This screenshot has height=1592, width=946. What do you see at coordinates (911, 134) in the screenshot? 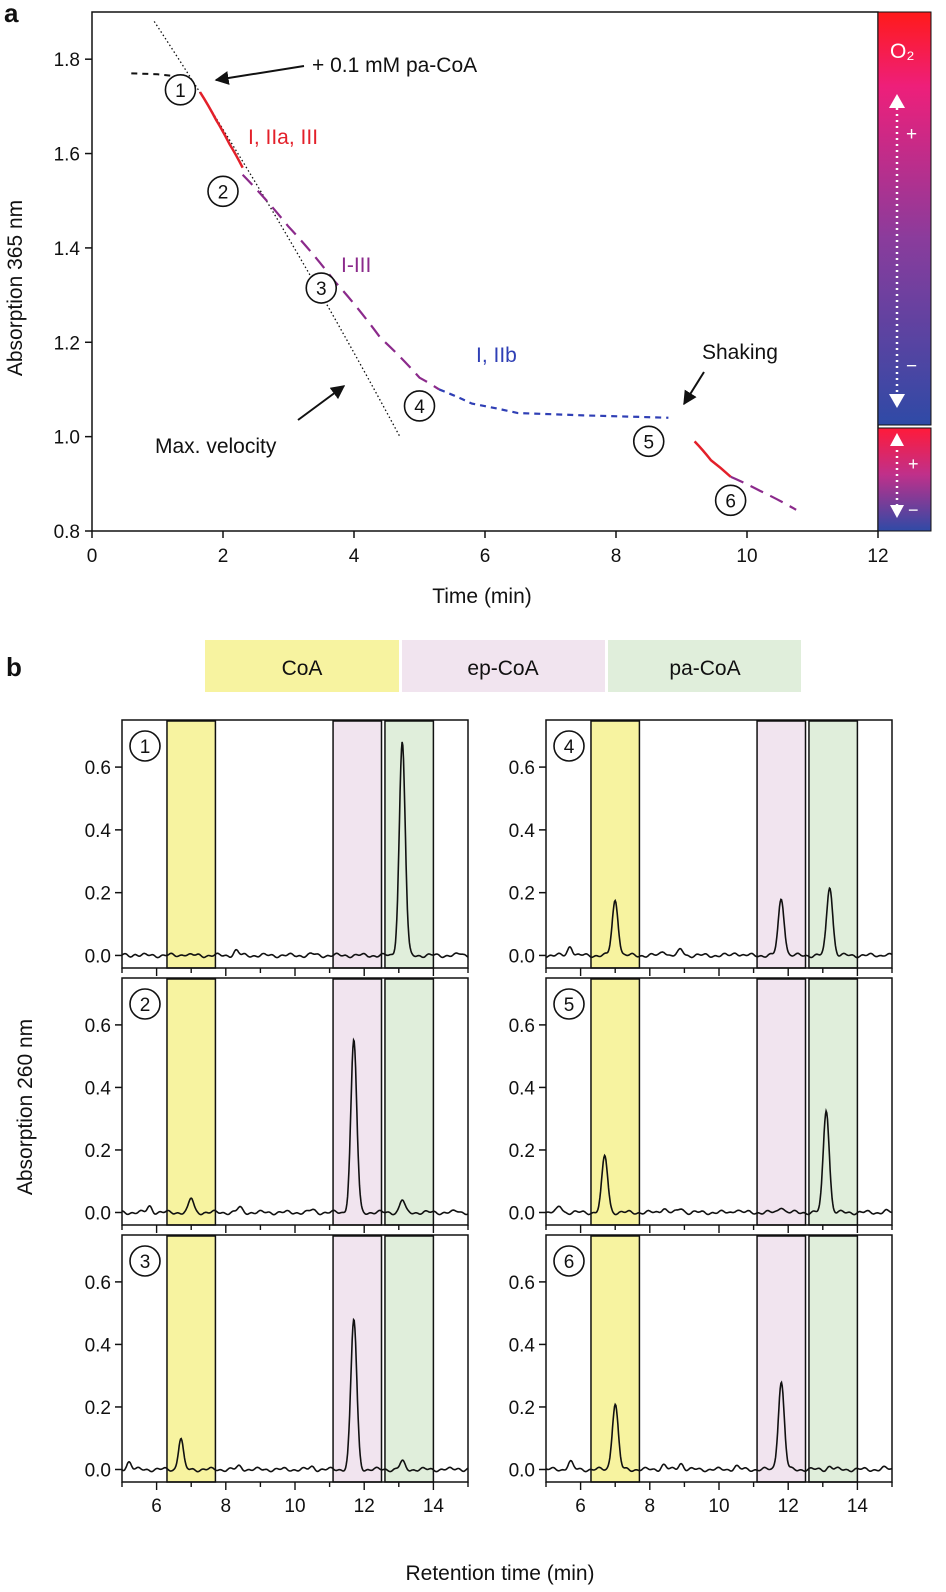
I see `o2-plus-top: +` at bounding box center [911, 134].